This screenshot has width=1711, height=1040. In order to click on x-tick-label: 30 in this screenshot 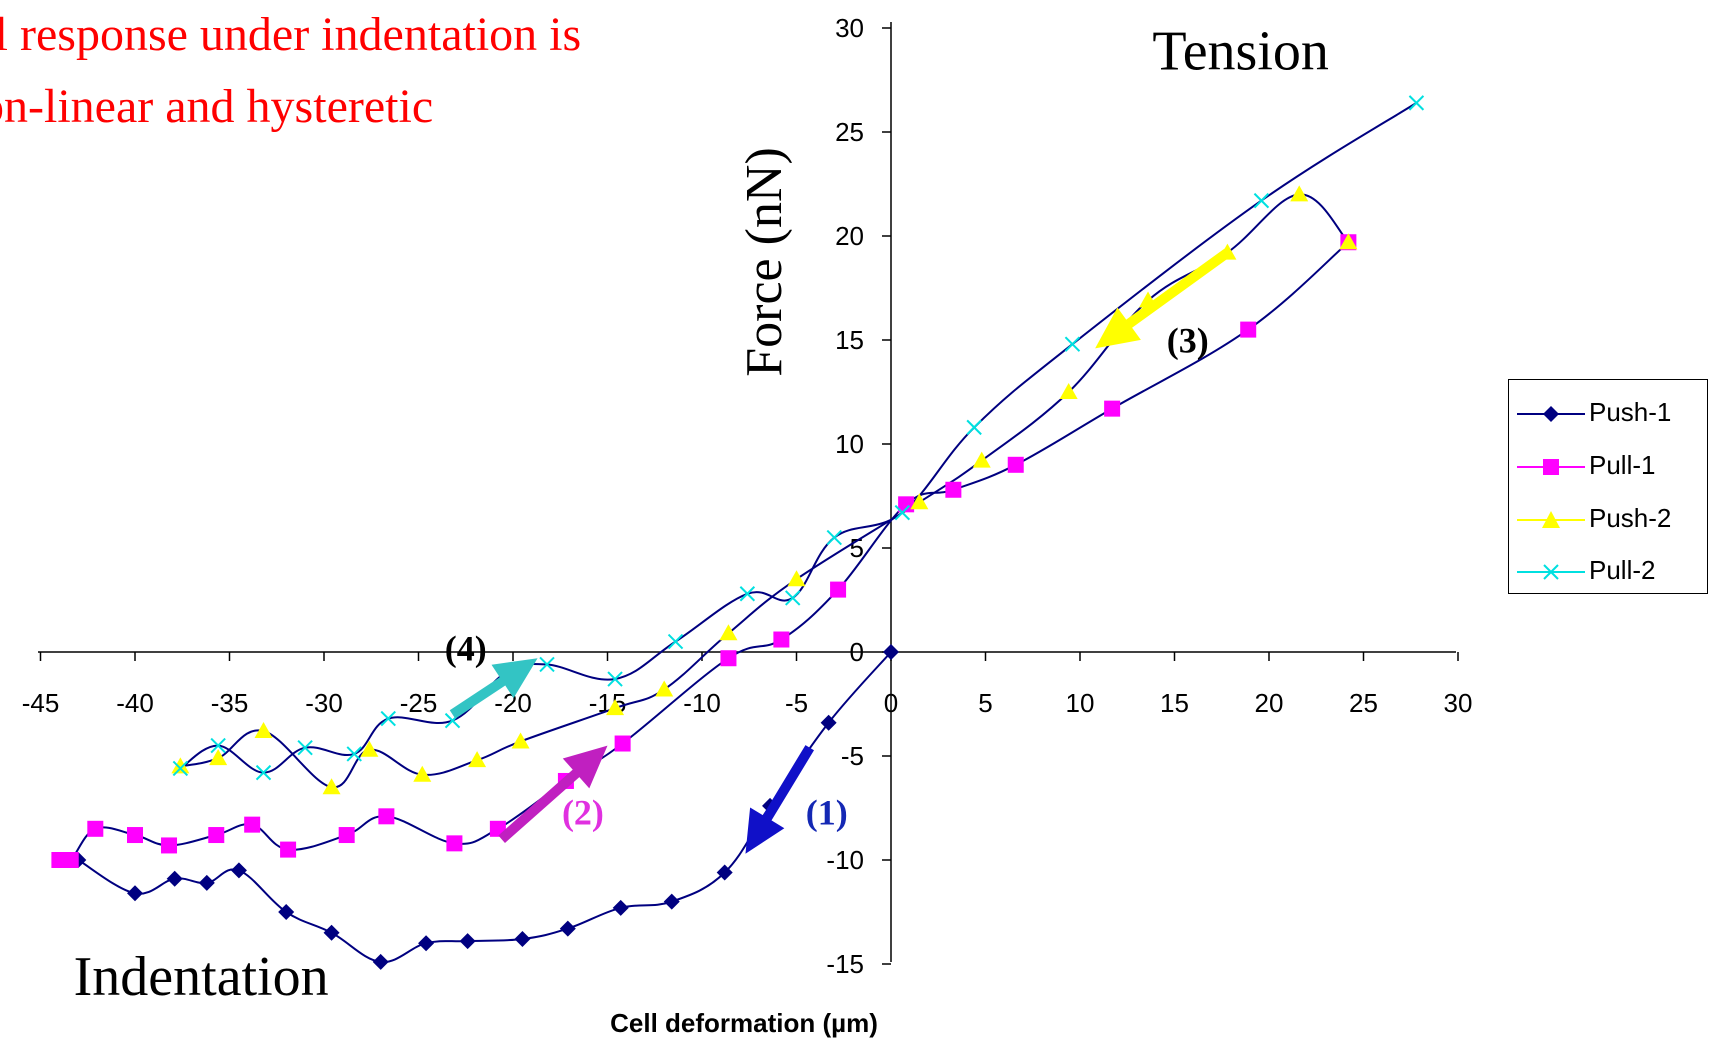, I will do `click(1458, 703)`.